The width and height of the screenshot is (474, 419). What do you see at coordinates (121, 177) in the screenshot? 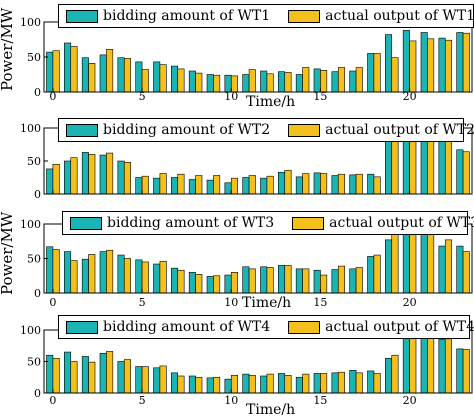
I see `bar-bidding-p2-h4` at bounding box center [121, 177].